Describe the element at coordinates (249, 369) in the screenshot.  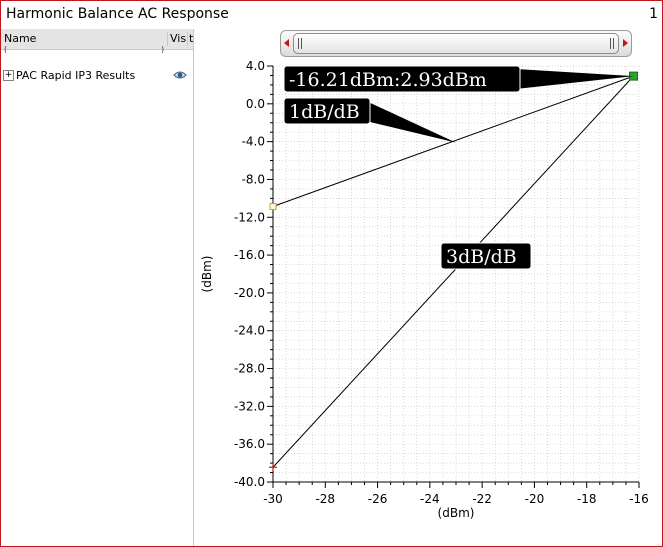
I see `y-tick-label: -28.0` at that location.